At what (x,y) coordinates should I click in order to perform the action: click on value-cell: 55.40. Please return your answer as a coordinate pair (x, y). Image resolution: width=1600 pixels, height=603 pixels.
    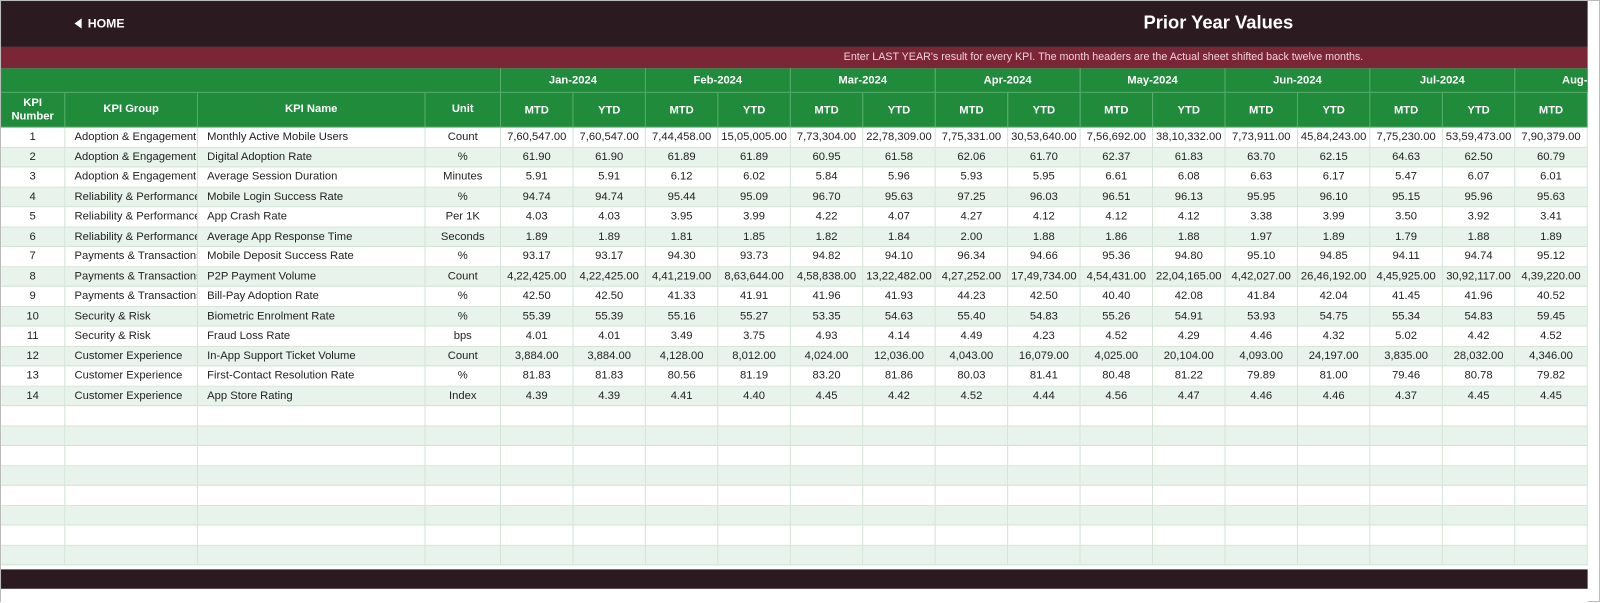
    Looking at the image, I should click on (972, 317).